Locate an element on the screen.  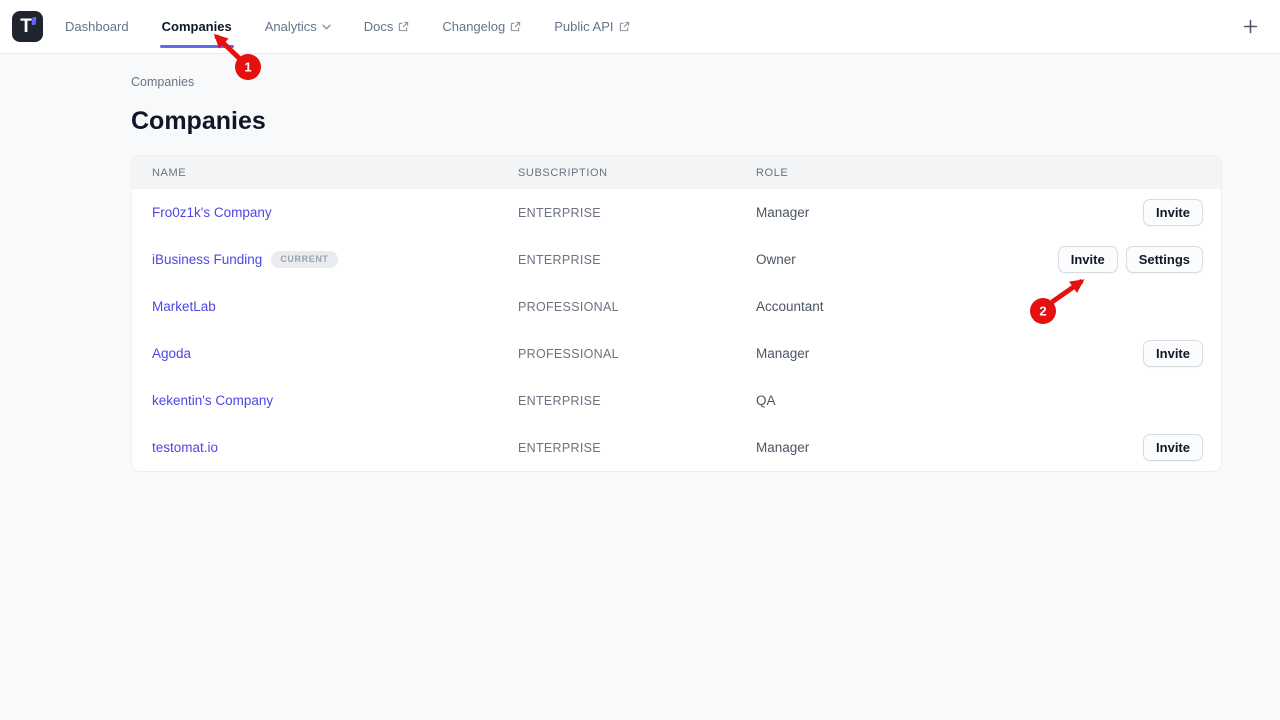
nav-item-companies: Companies is located at coordinates (196, 26).